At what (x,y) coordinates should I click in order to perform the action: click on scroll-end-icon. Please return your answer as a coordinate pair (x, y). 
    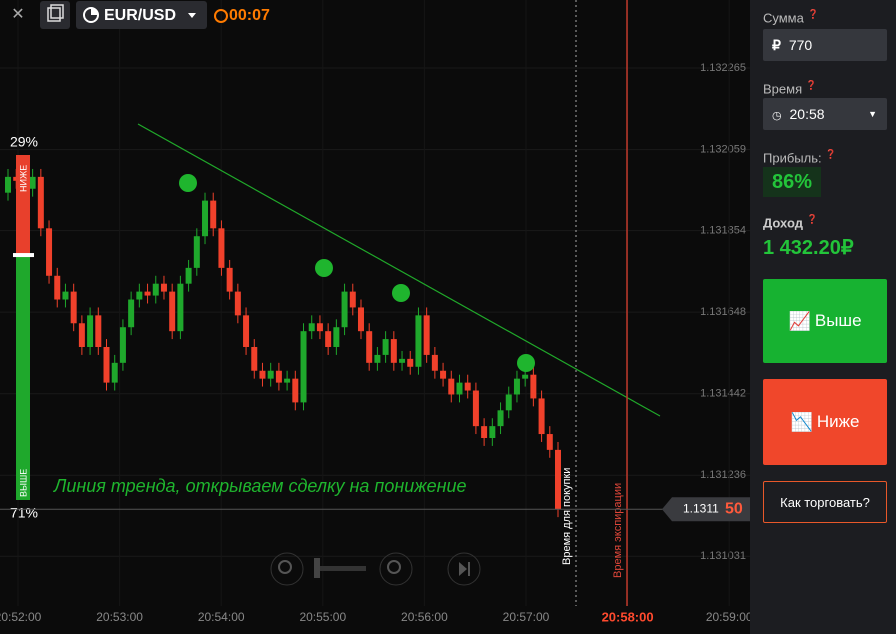
    Looking at the image, I should click on (464, 569).